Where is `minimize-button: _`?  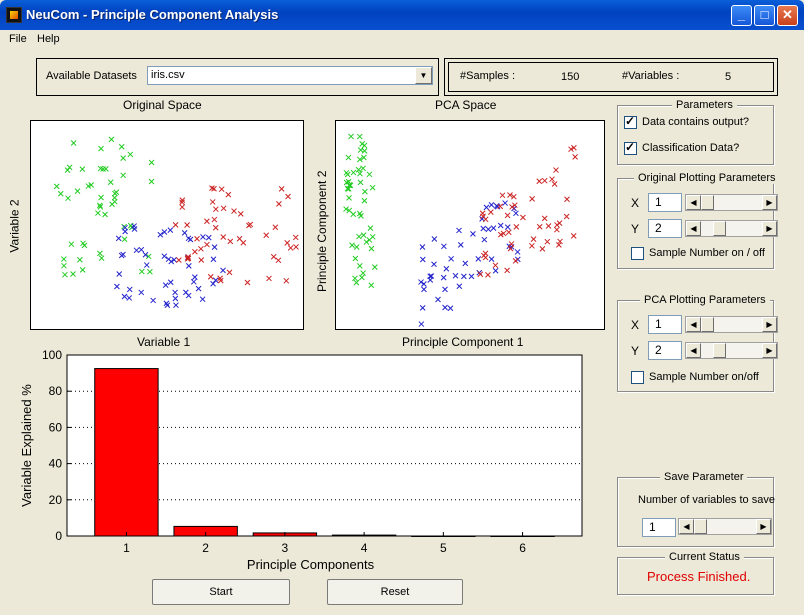
minimize-button: _ is located at coordinates (741, 15).